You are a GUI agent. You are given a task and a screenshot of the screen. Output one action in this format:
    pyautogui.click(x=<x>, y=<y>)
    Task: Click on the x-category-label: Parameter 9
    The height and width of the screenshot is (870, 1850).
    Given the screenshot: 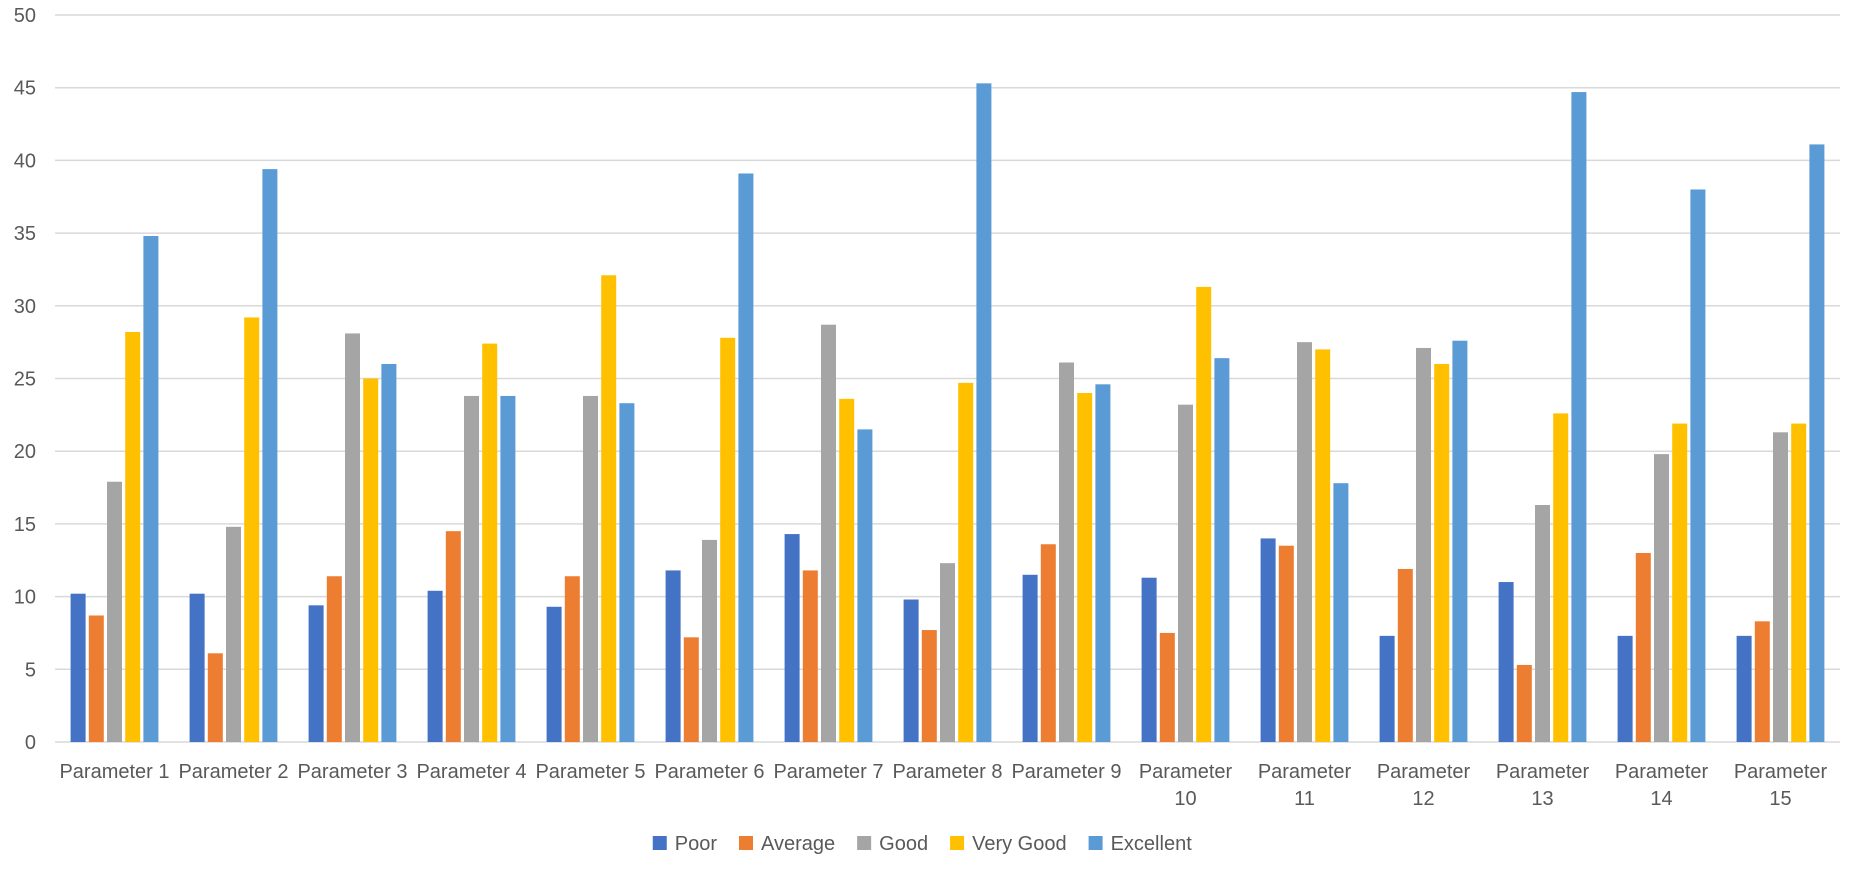 What is the action you would take?
    pyautogui.click(x=1066, y=772)
    